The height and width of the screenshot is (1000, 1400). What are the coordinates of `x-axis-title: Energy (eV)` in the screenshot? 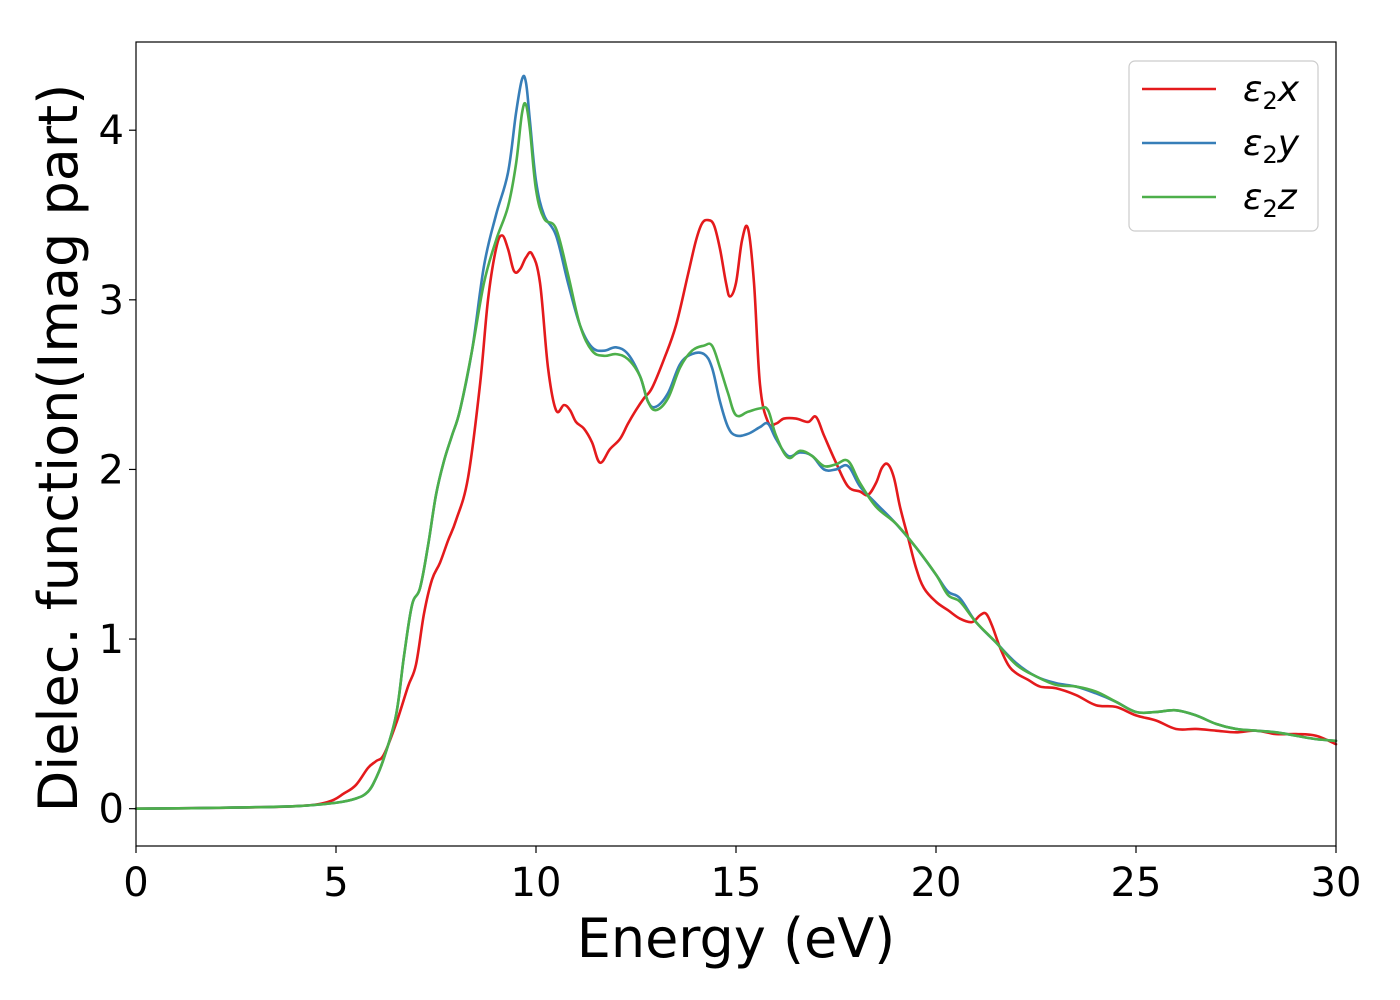 It's located at (736, 938).